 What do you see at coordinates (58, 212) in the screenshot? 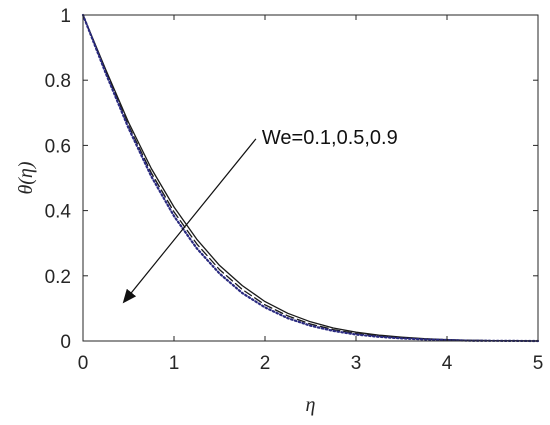
I see `y-tick-label: 0.4` at bounding box center [58, 212].